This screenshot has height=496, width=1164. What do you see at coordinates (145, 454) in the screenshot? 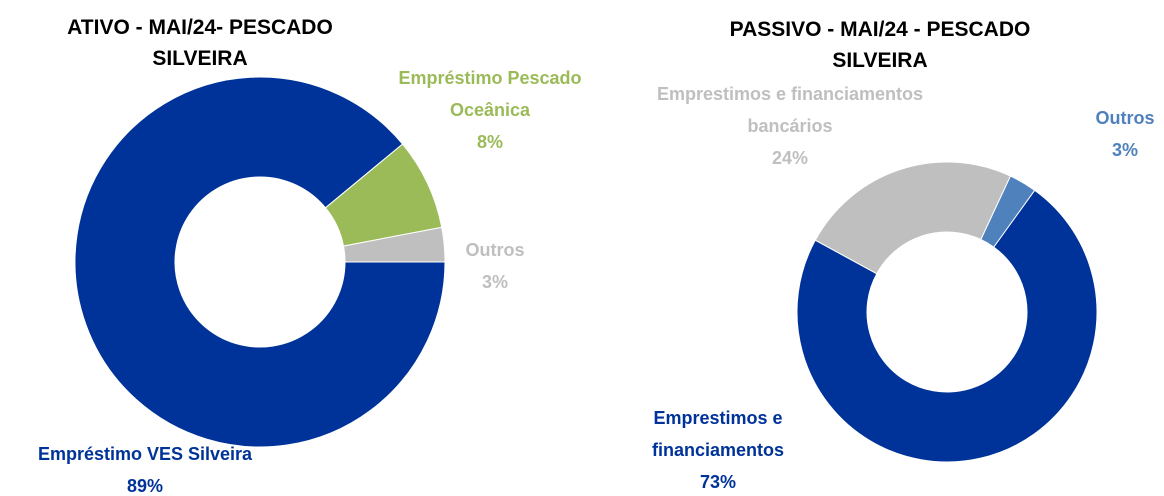
I see `category-label: Empréstimo VES Silveira` at bounding box center [145, 454].